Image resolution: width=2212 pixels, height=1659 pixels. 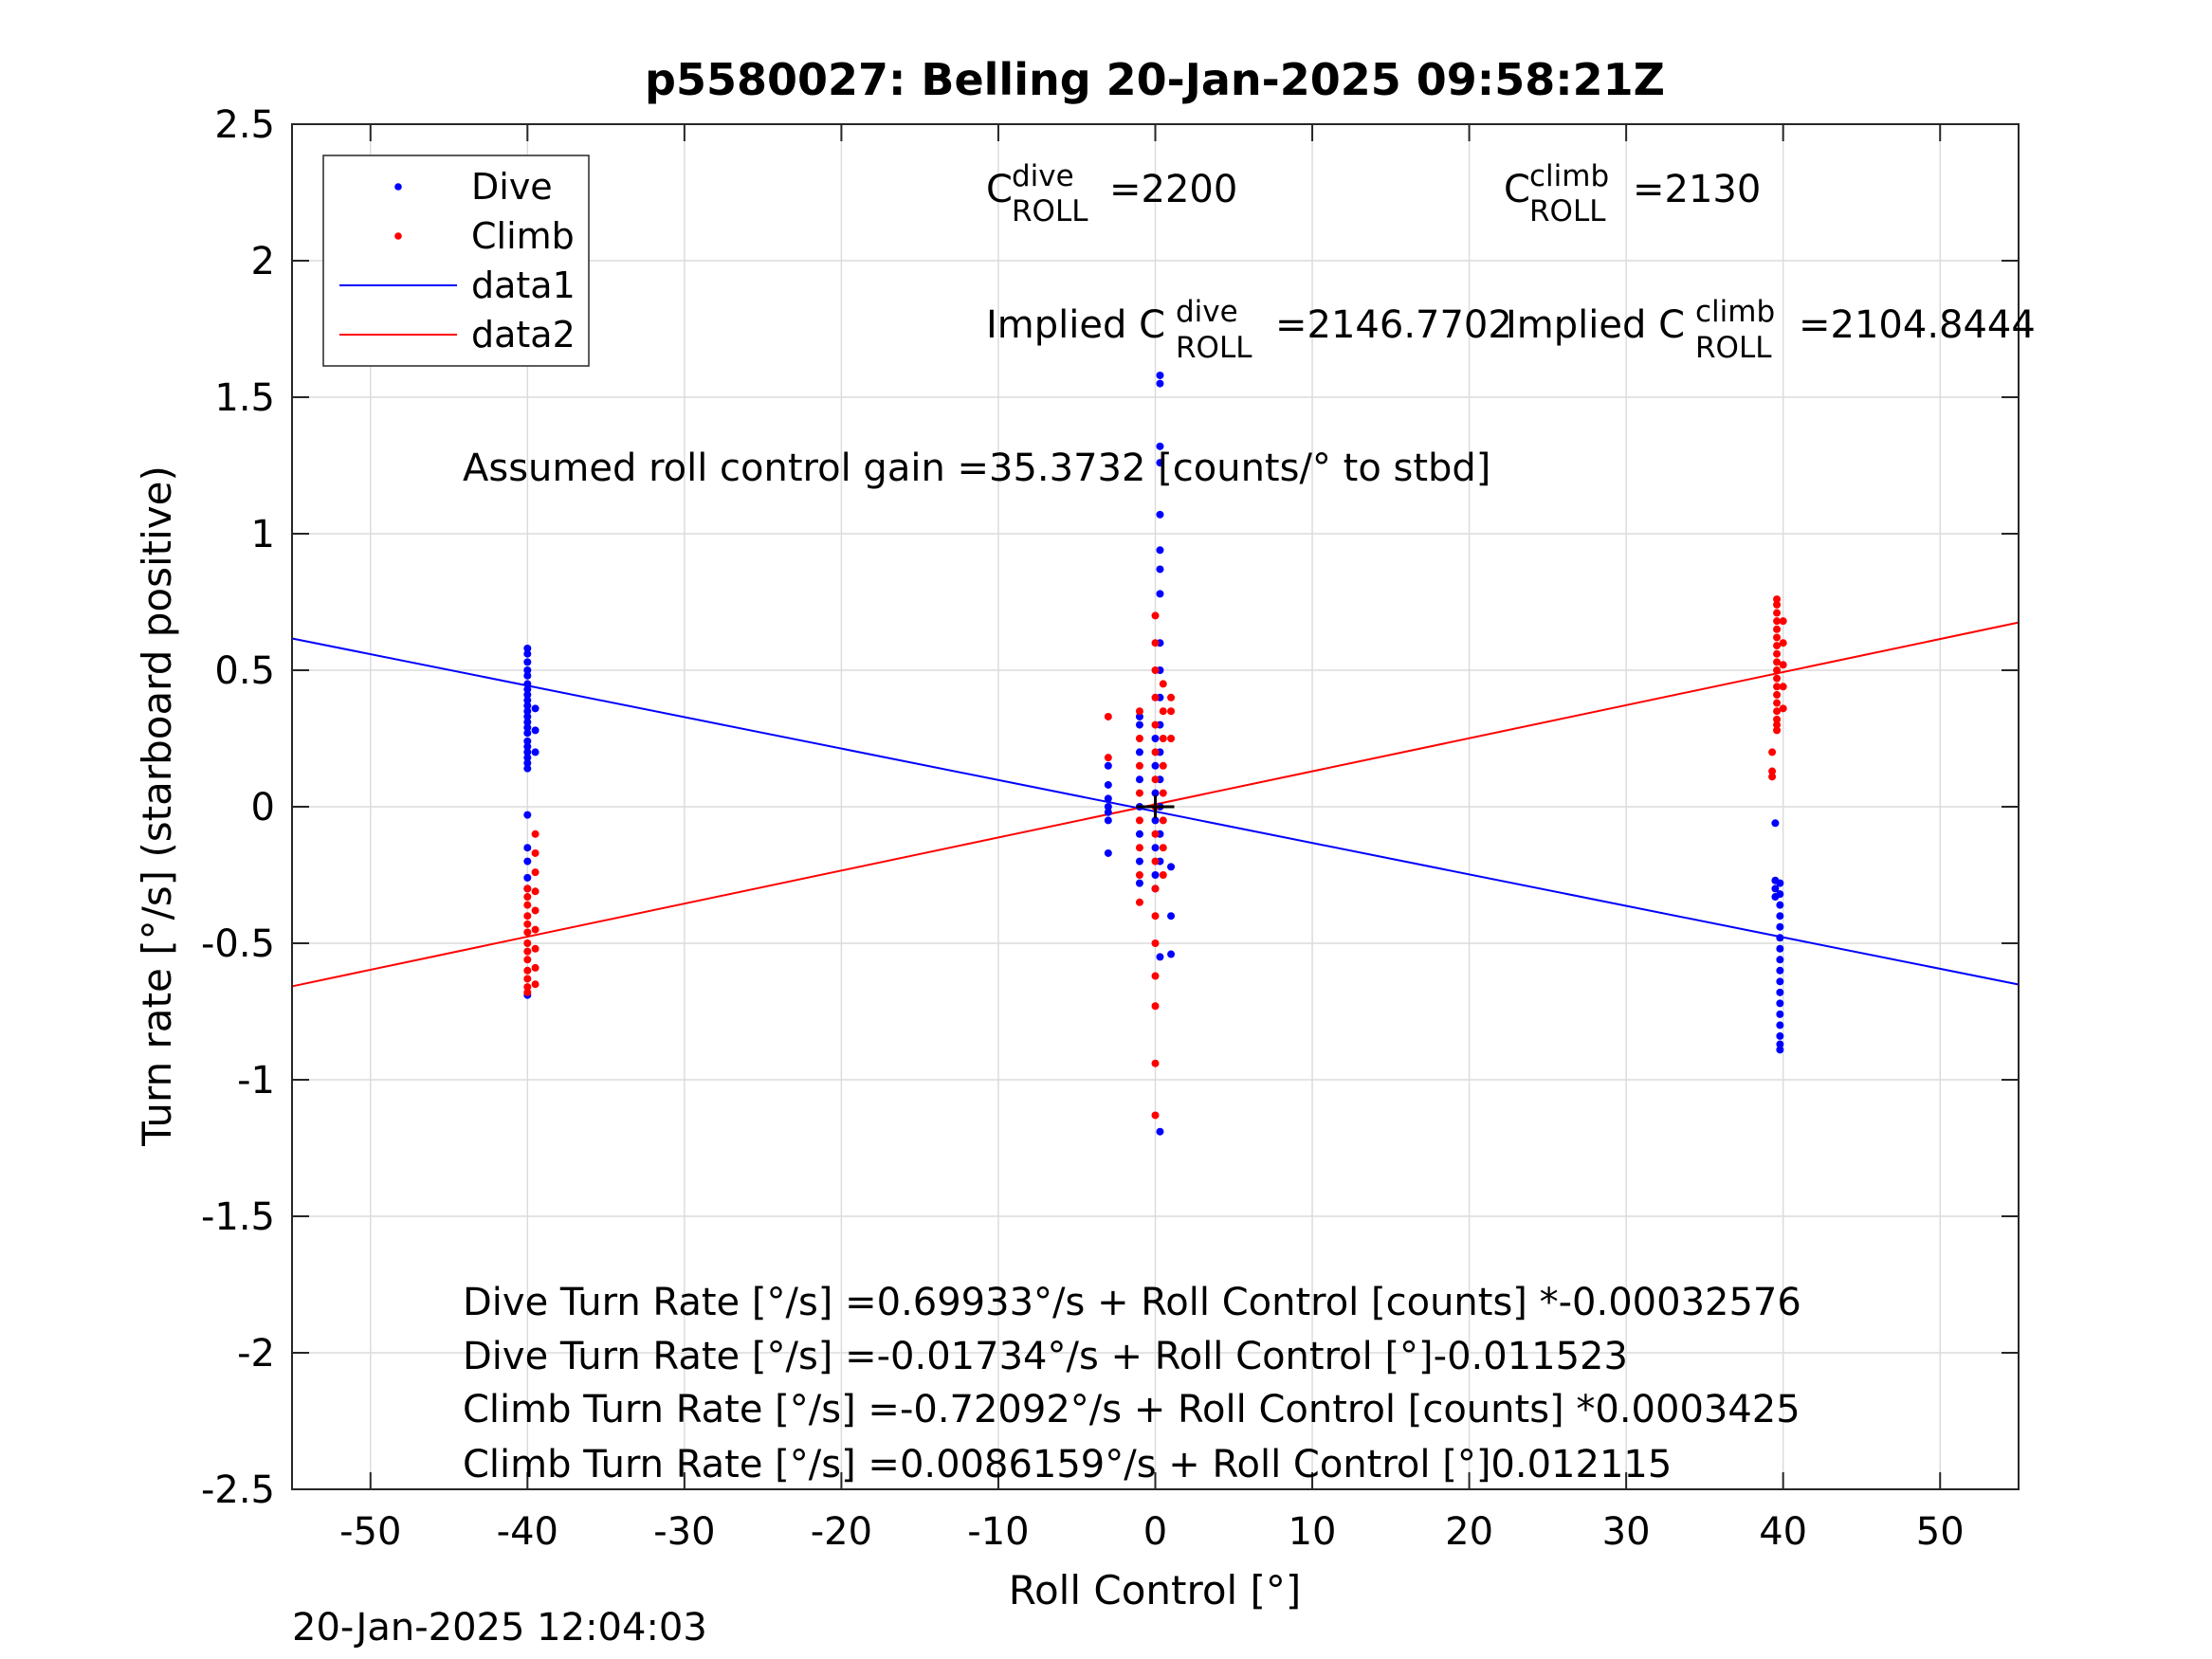 I want to click on c-roll-climb-annotation: C climb ROLL =2130, so click(x=1632, y=191).